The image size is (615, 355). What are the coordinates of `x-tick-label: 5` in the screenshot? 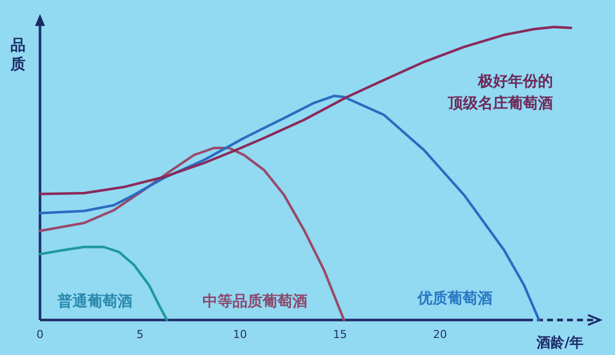 It's located at (140, 334).